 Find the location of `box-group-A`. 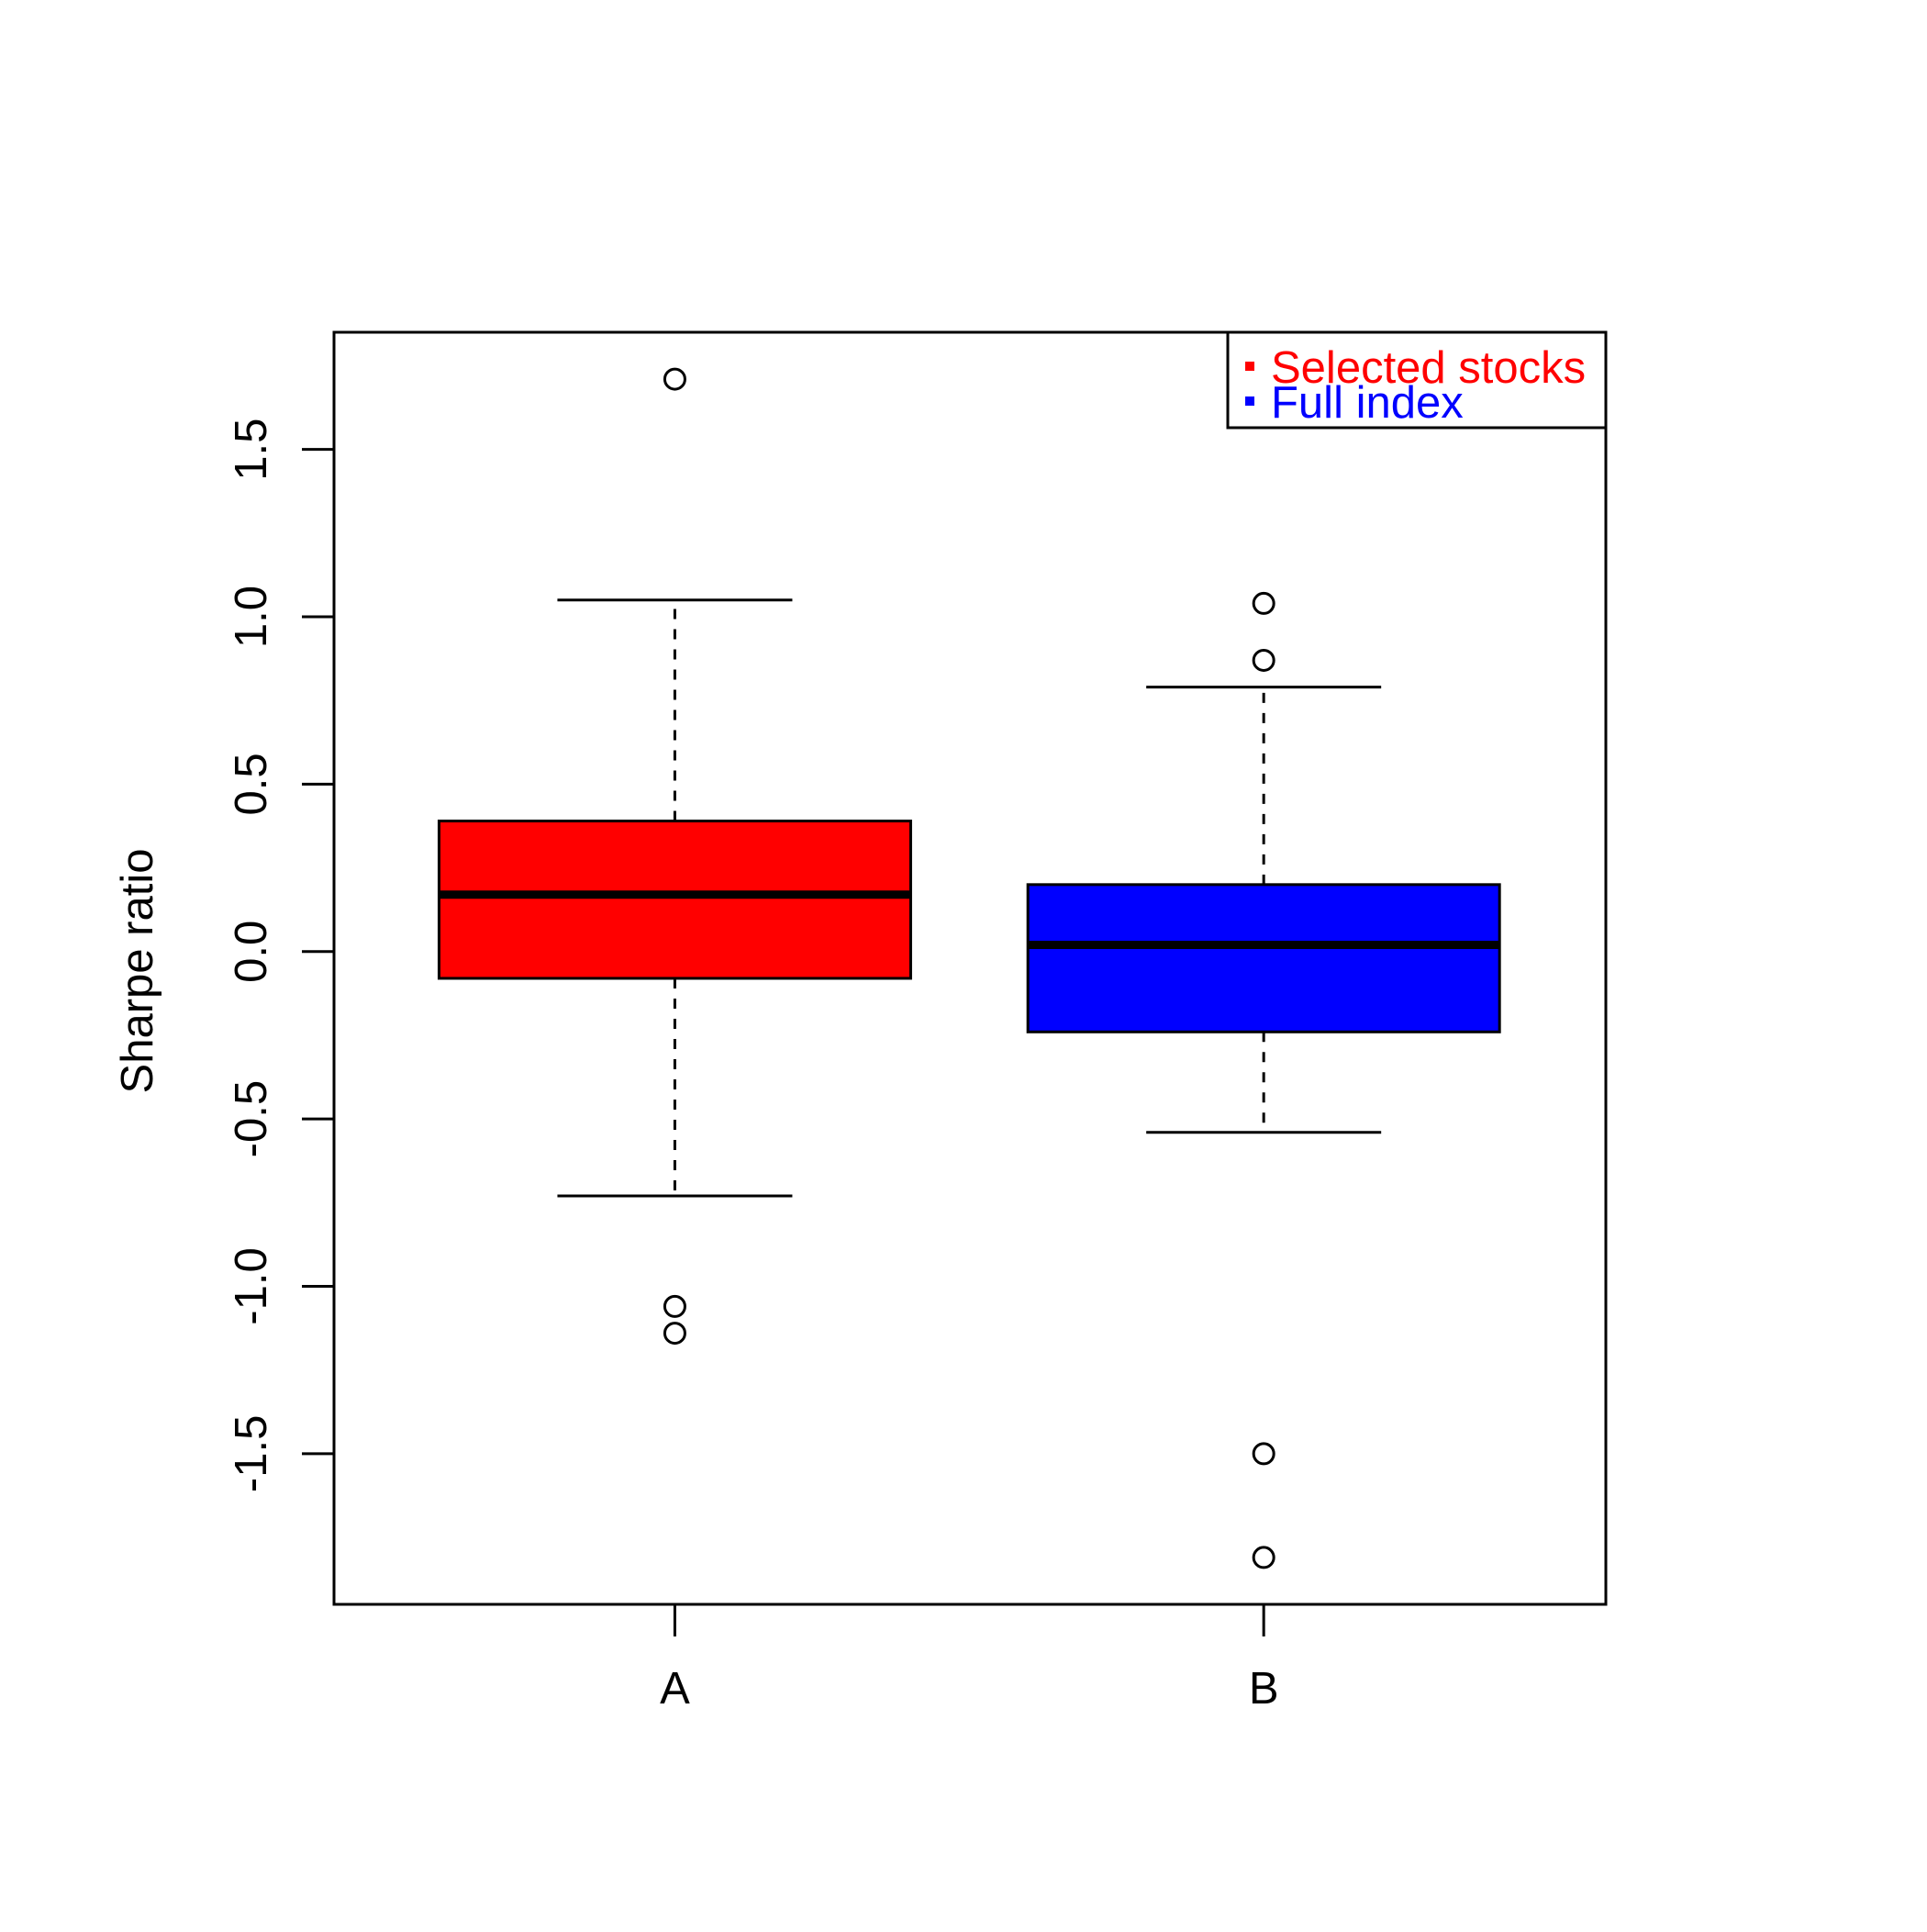

box-group-A is located at coordinates (674, 856).